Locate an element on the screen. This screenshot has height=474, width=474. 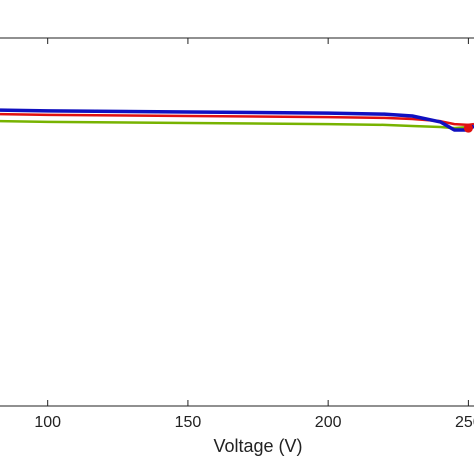
x-tick-label: 150 is located at coordinates (188, 422).